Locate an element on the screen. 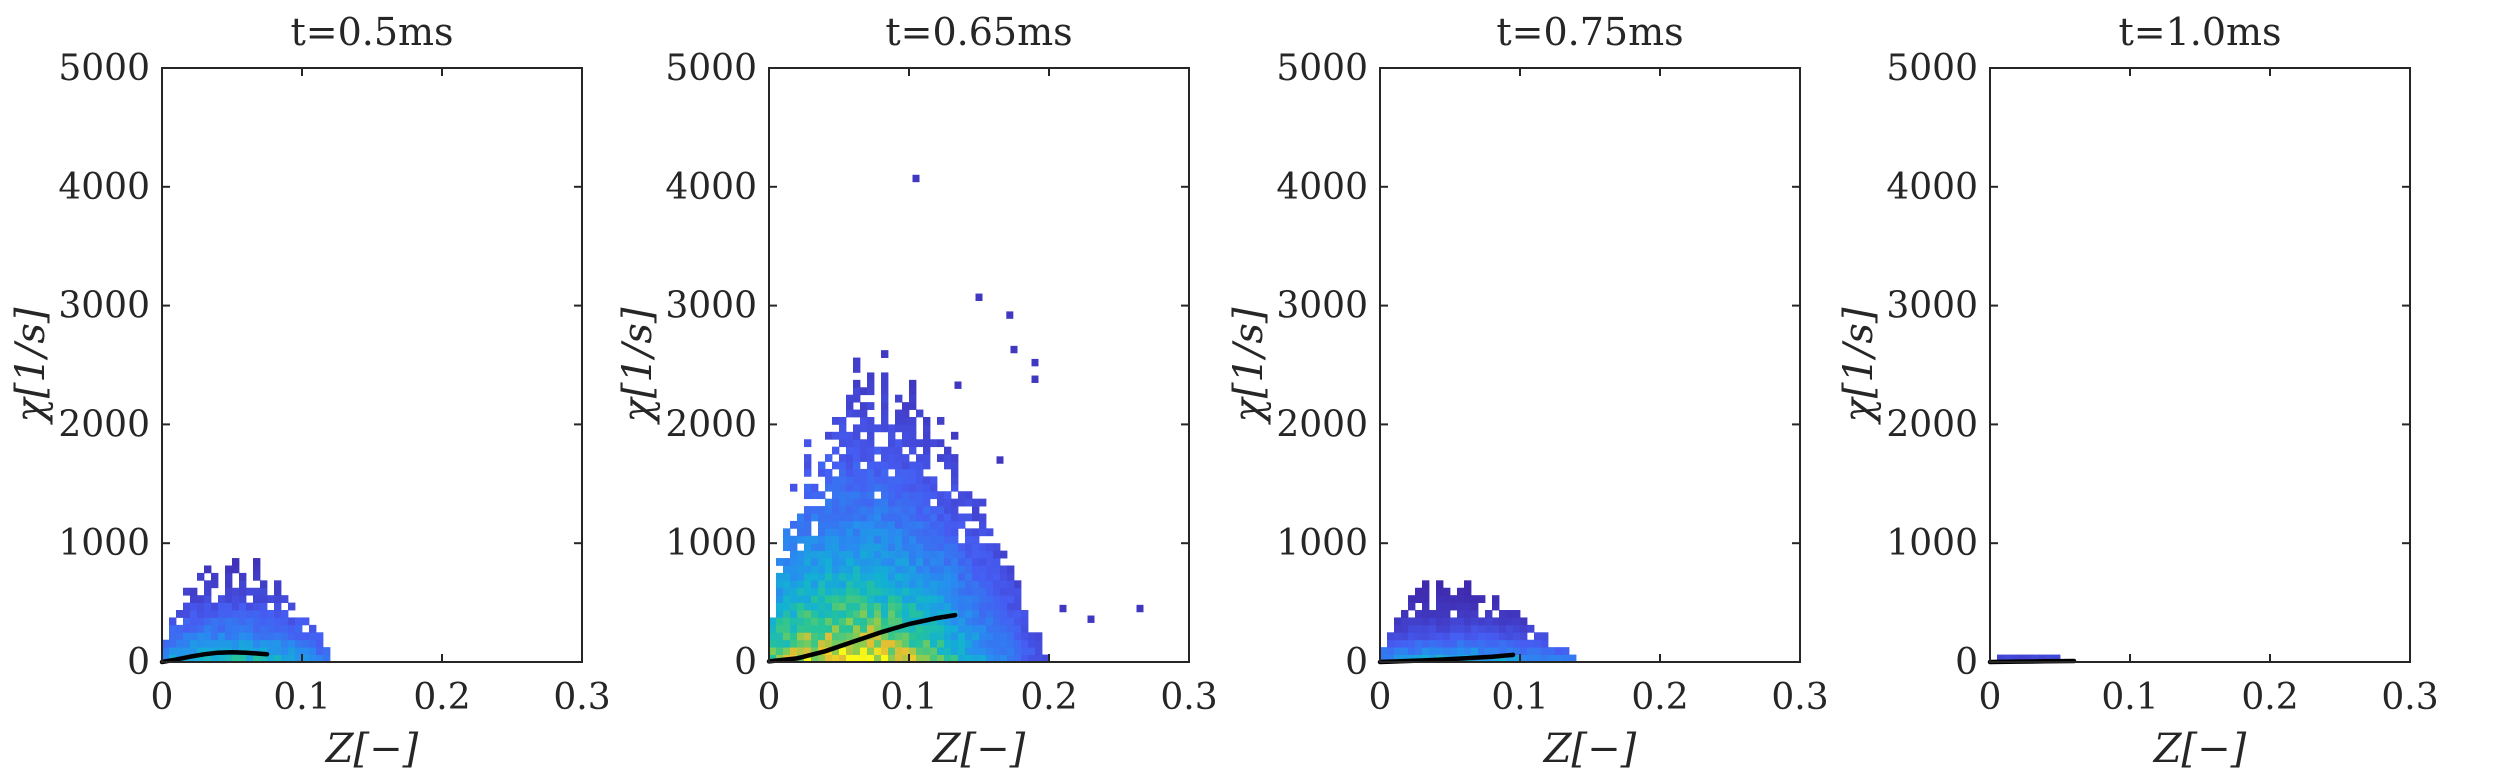 This screenshot has height=781, width=2500. axes-frame is located at coordinates (979, 365).